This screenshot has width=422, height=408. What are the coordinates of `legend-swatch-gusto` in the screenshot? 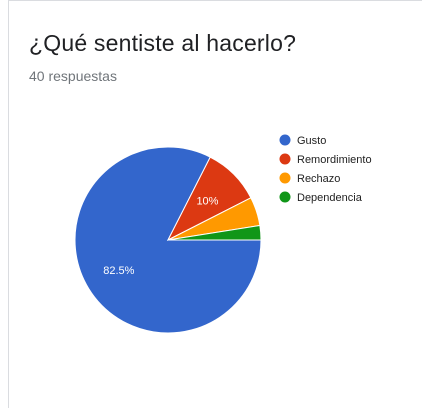 It's located at (285, 140).